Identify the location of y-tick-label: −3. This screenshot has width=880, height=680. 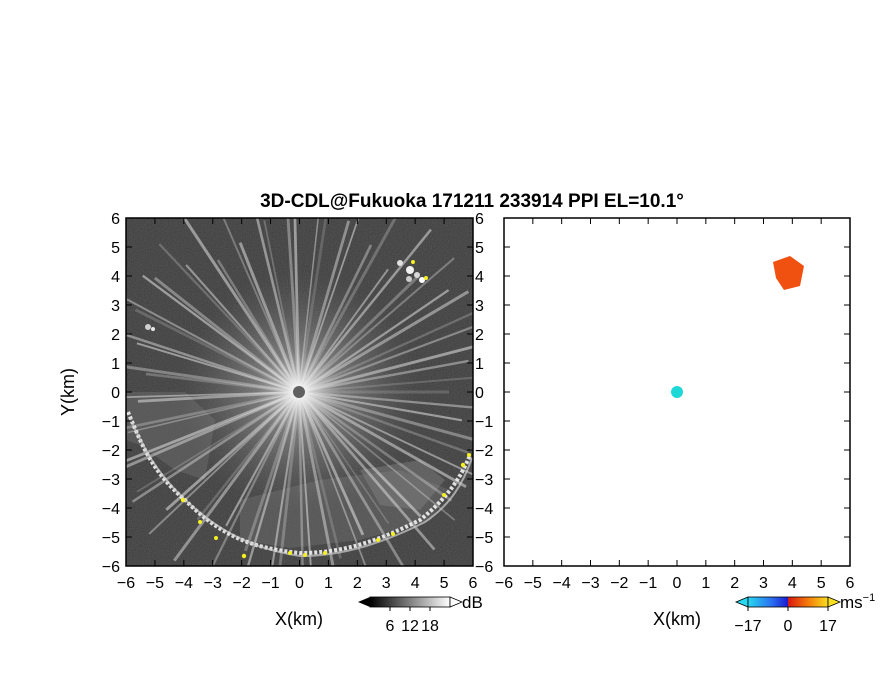
(111, 480).